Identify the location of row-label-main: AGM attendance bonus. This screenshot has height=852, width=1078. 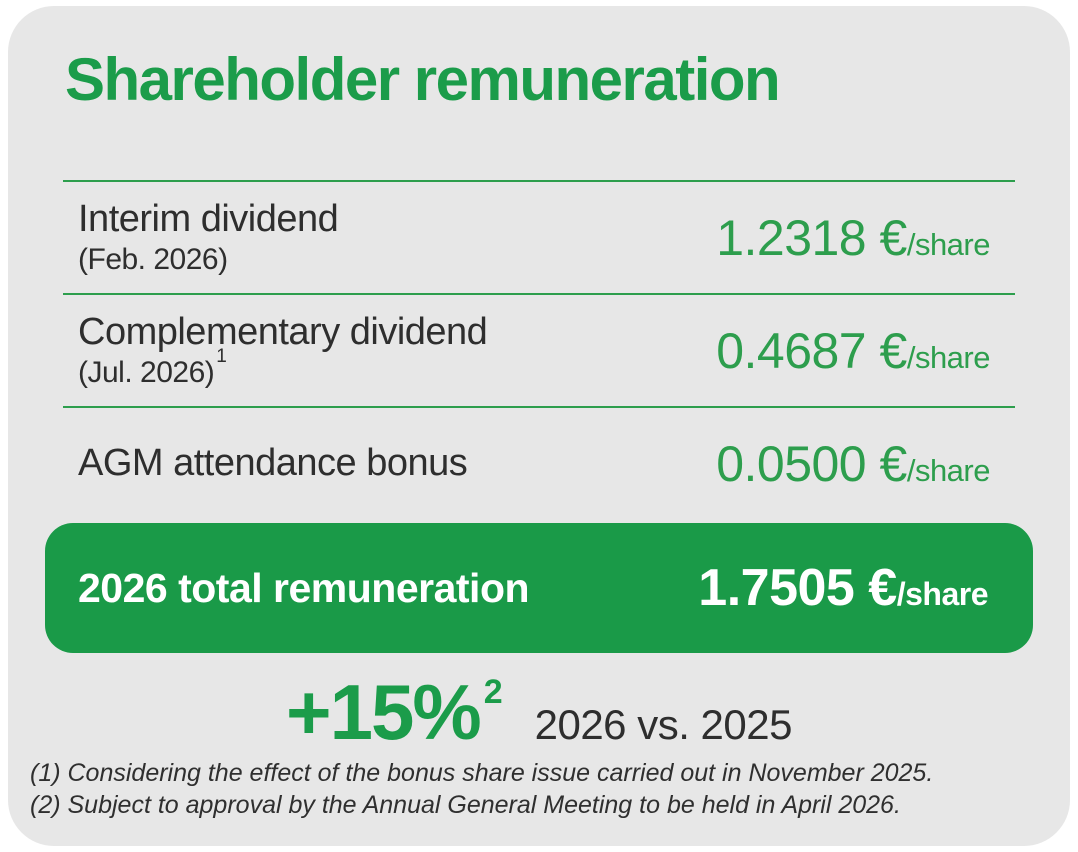
(273, 463).